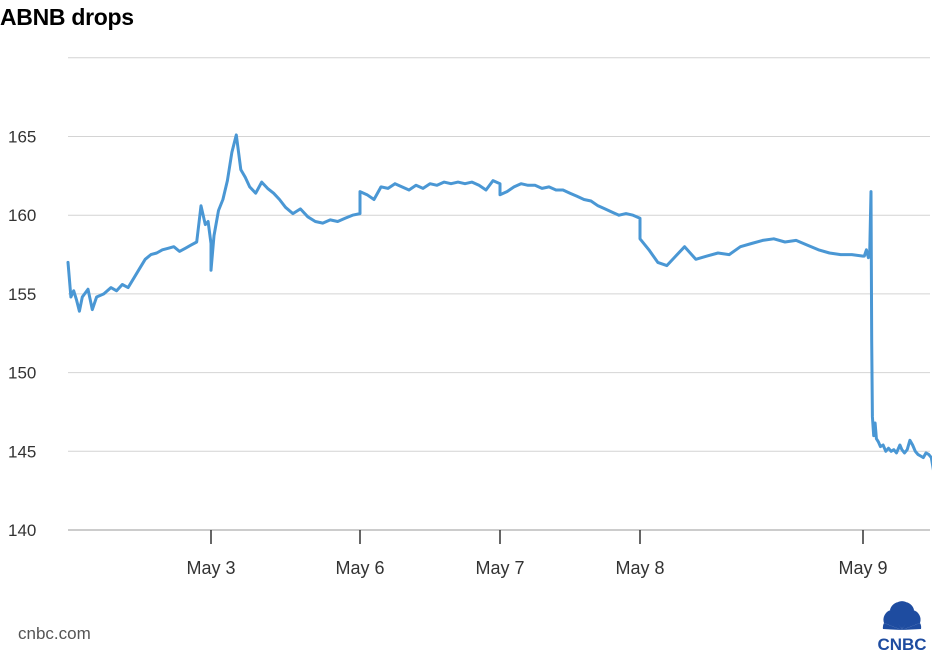 The width and height of the screenshot is (932, 658). Describe the element at coordinates (22, 137) in the screenshot. I see `y-tick-label: 165` at that location.